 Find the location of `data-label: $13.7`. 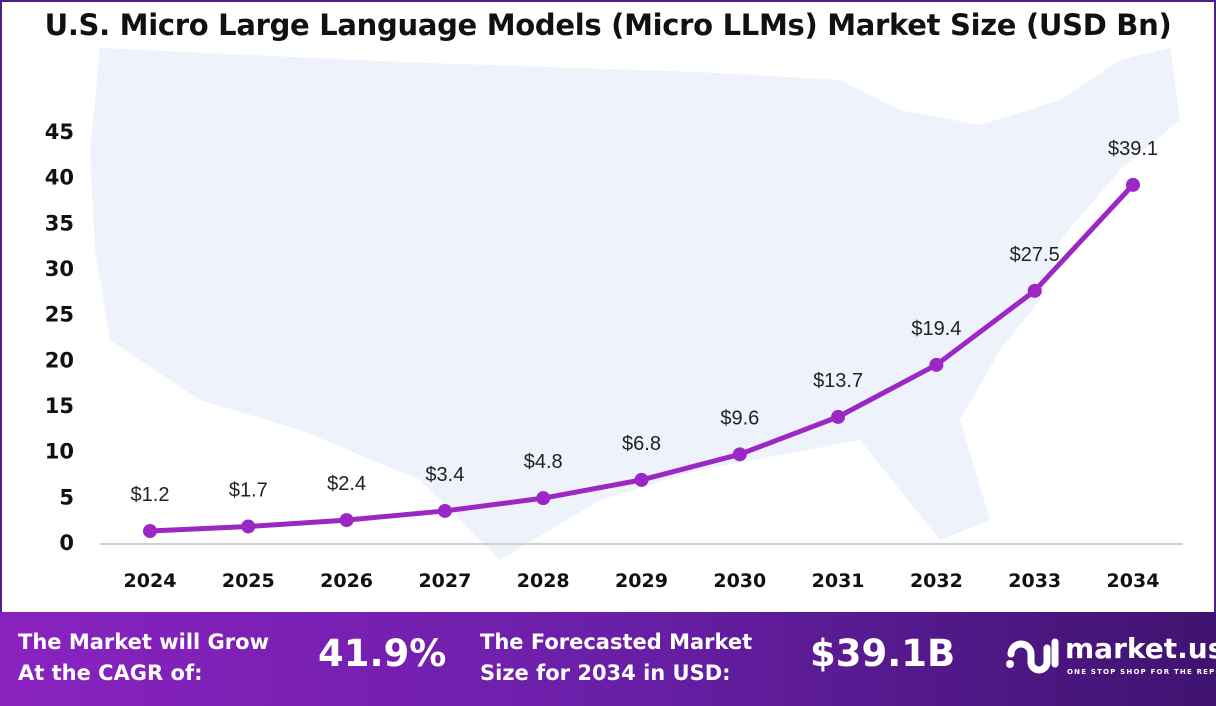

data-label: $13.7 is located at coordinates (838, 381).